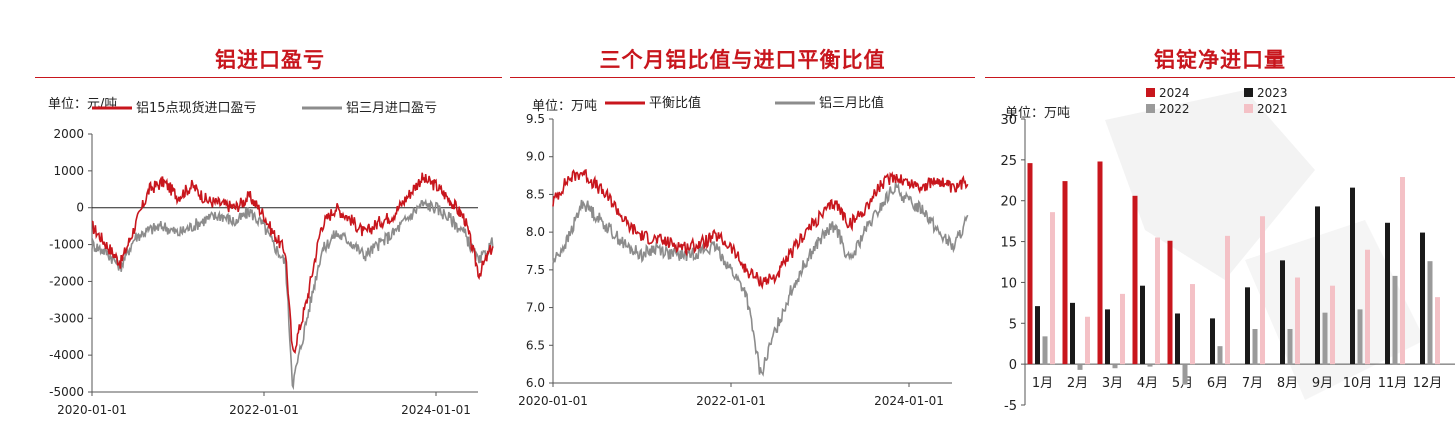  I want to click on panel-title: 铝锭净进口量, so click(1220, 60).